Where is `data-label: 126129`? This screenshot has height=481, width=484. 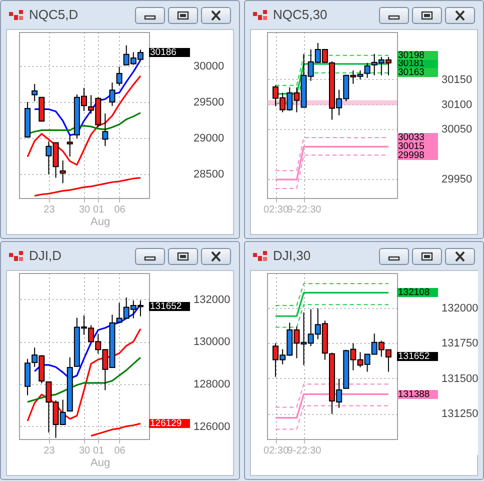 data-label: 126129 is located at coordinates (169, 424).